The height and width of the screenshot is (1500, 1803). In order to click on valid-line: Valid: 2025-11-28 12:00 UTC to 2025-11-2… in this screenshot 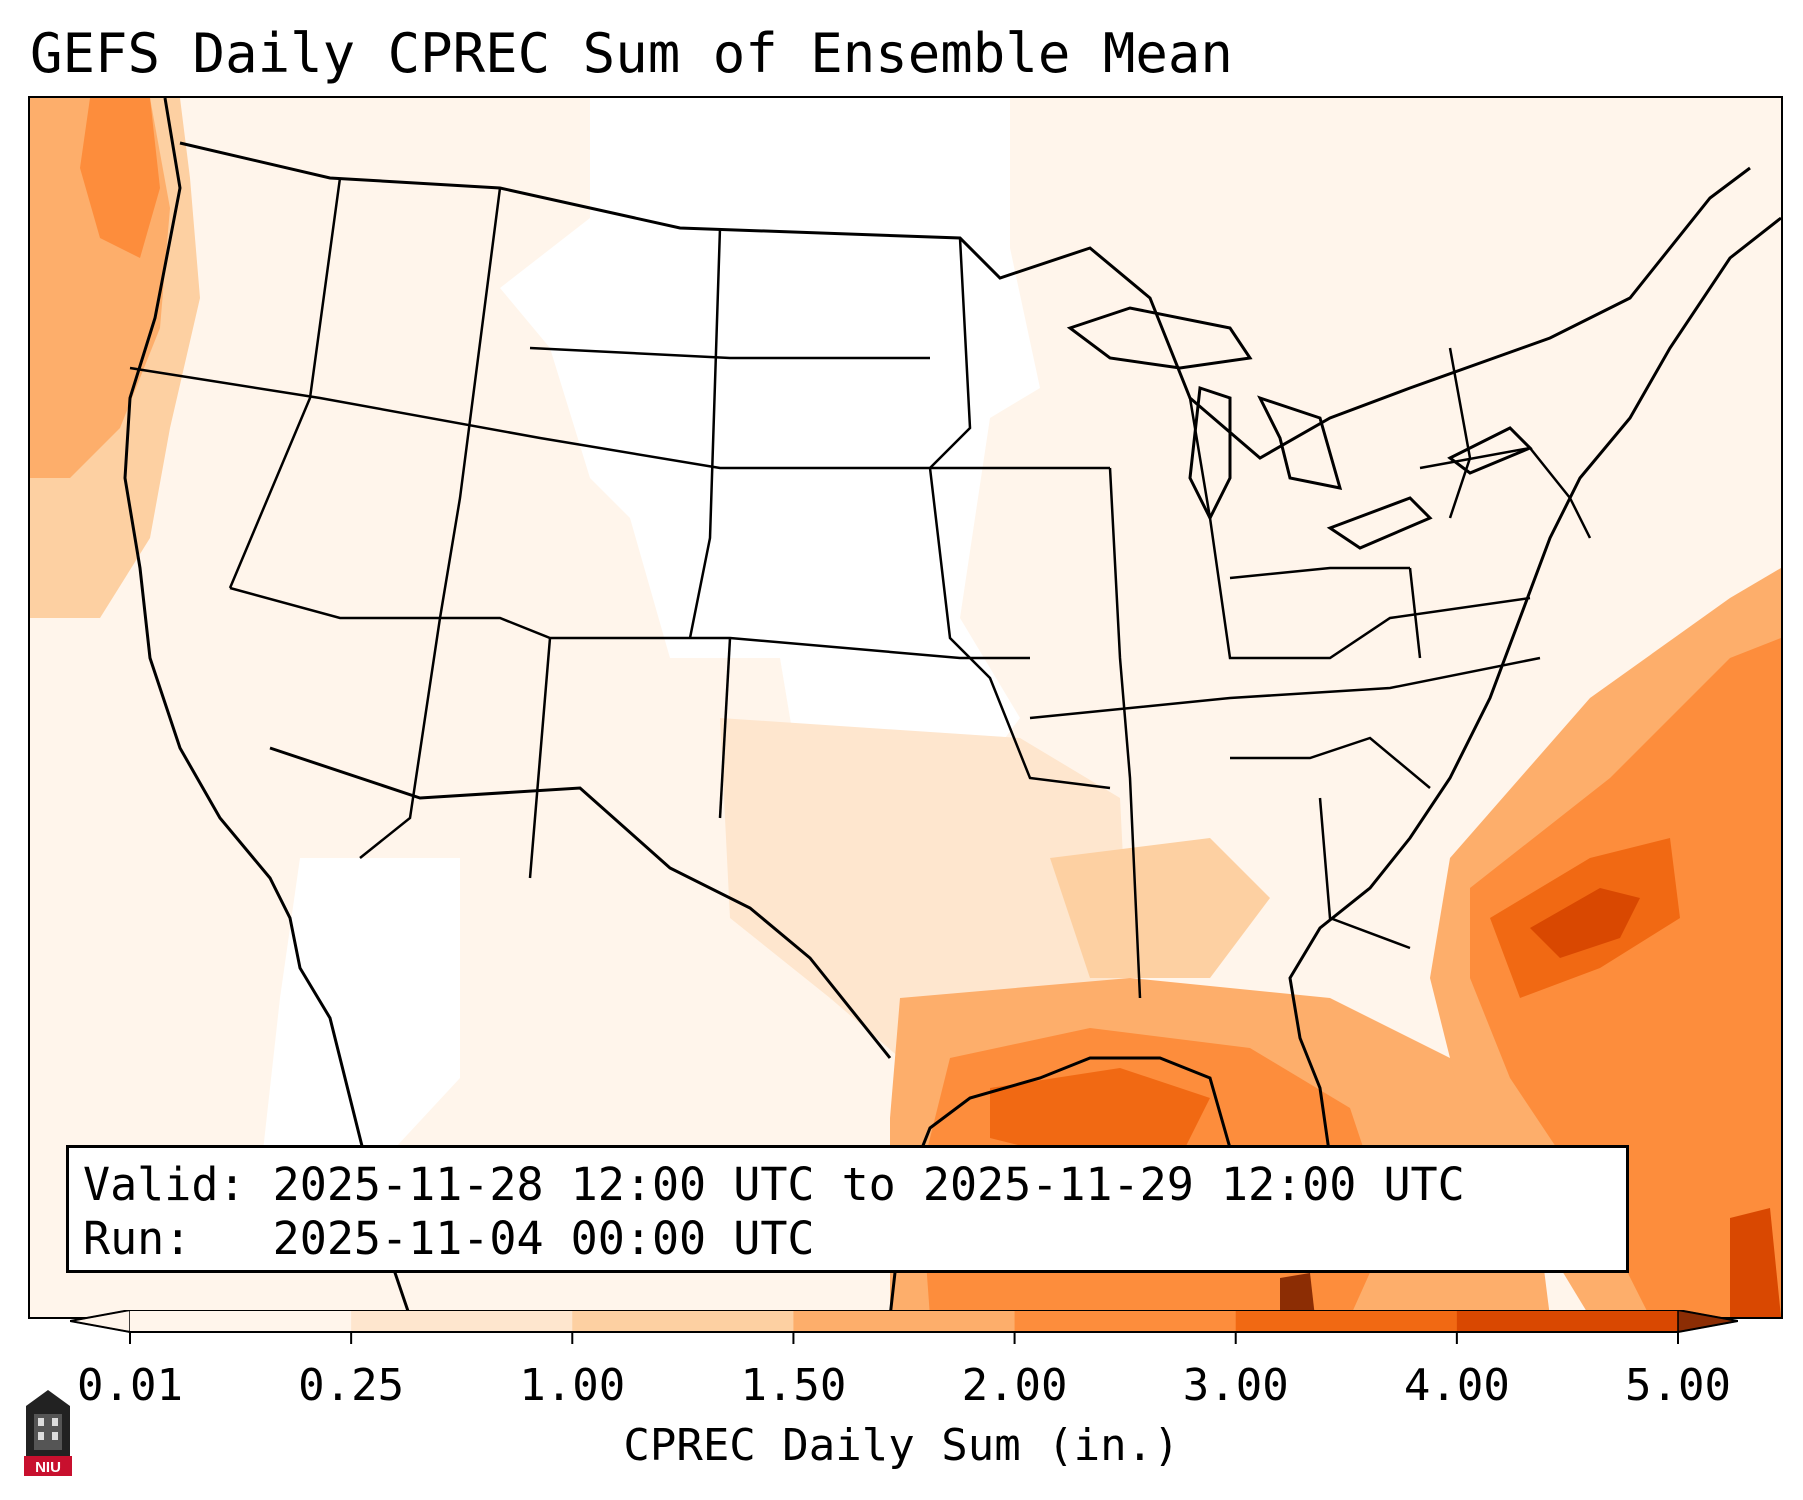, I will do `click(774, 1184)`.